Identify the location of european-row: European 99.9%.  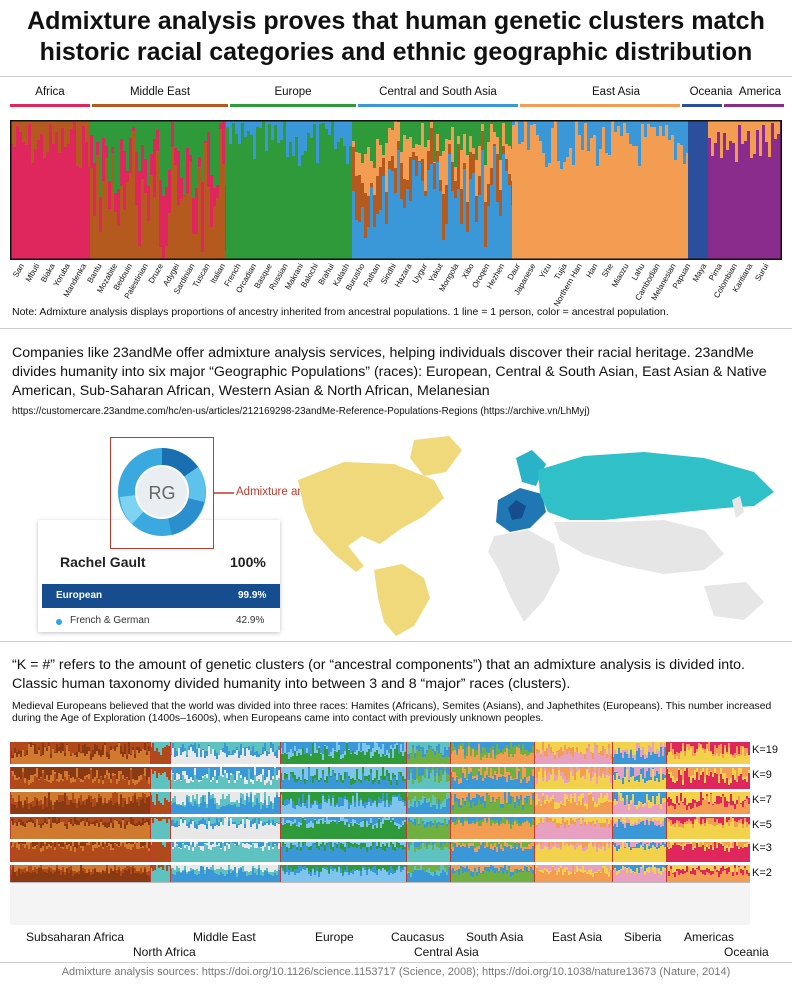
(161, 596).